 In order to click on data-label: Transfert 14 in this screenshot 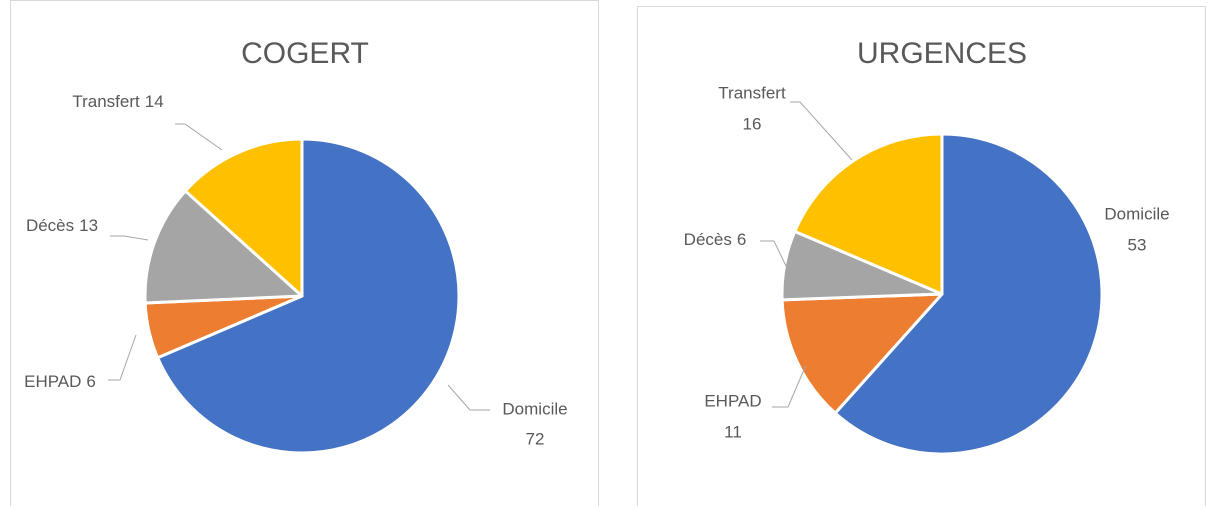, I will do `click(117, 101)`.